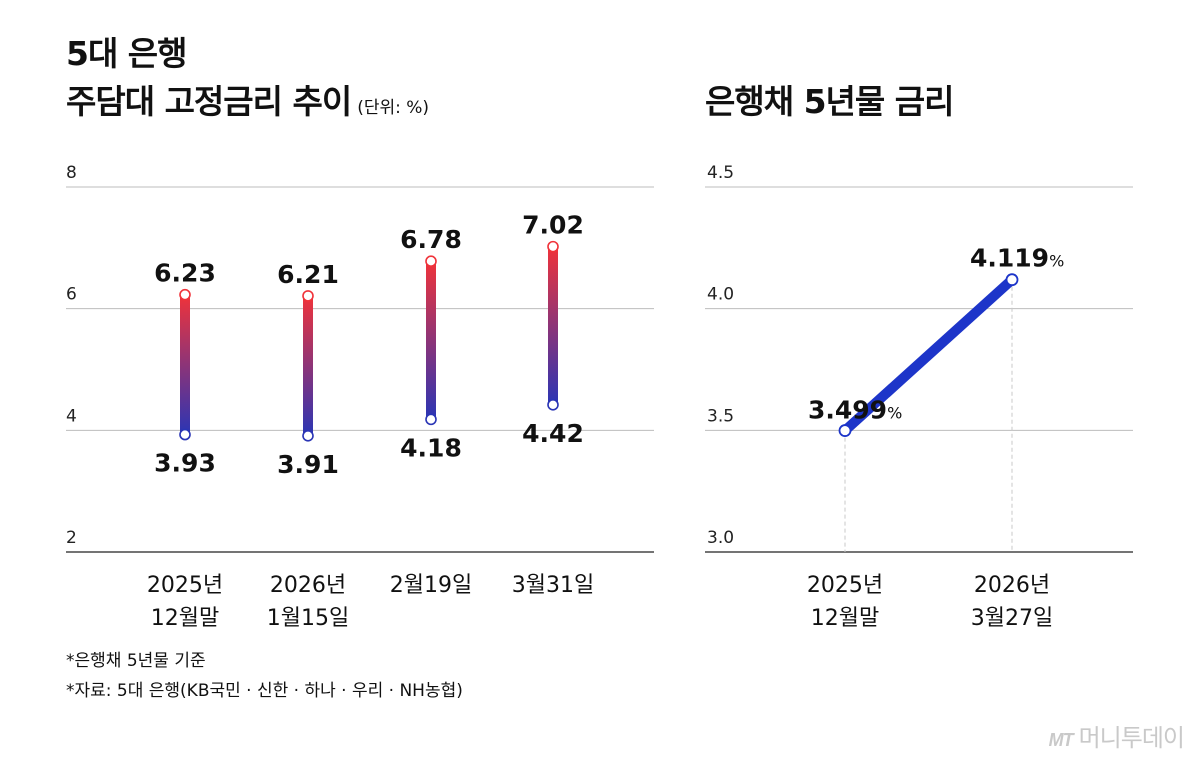 This screenshot has height=763, width=1200. Describe the element at coordinates (431, 585) in the screenshot. I see `x-category-label: 2월19일` at that location.